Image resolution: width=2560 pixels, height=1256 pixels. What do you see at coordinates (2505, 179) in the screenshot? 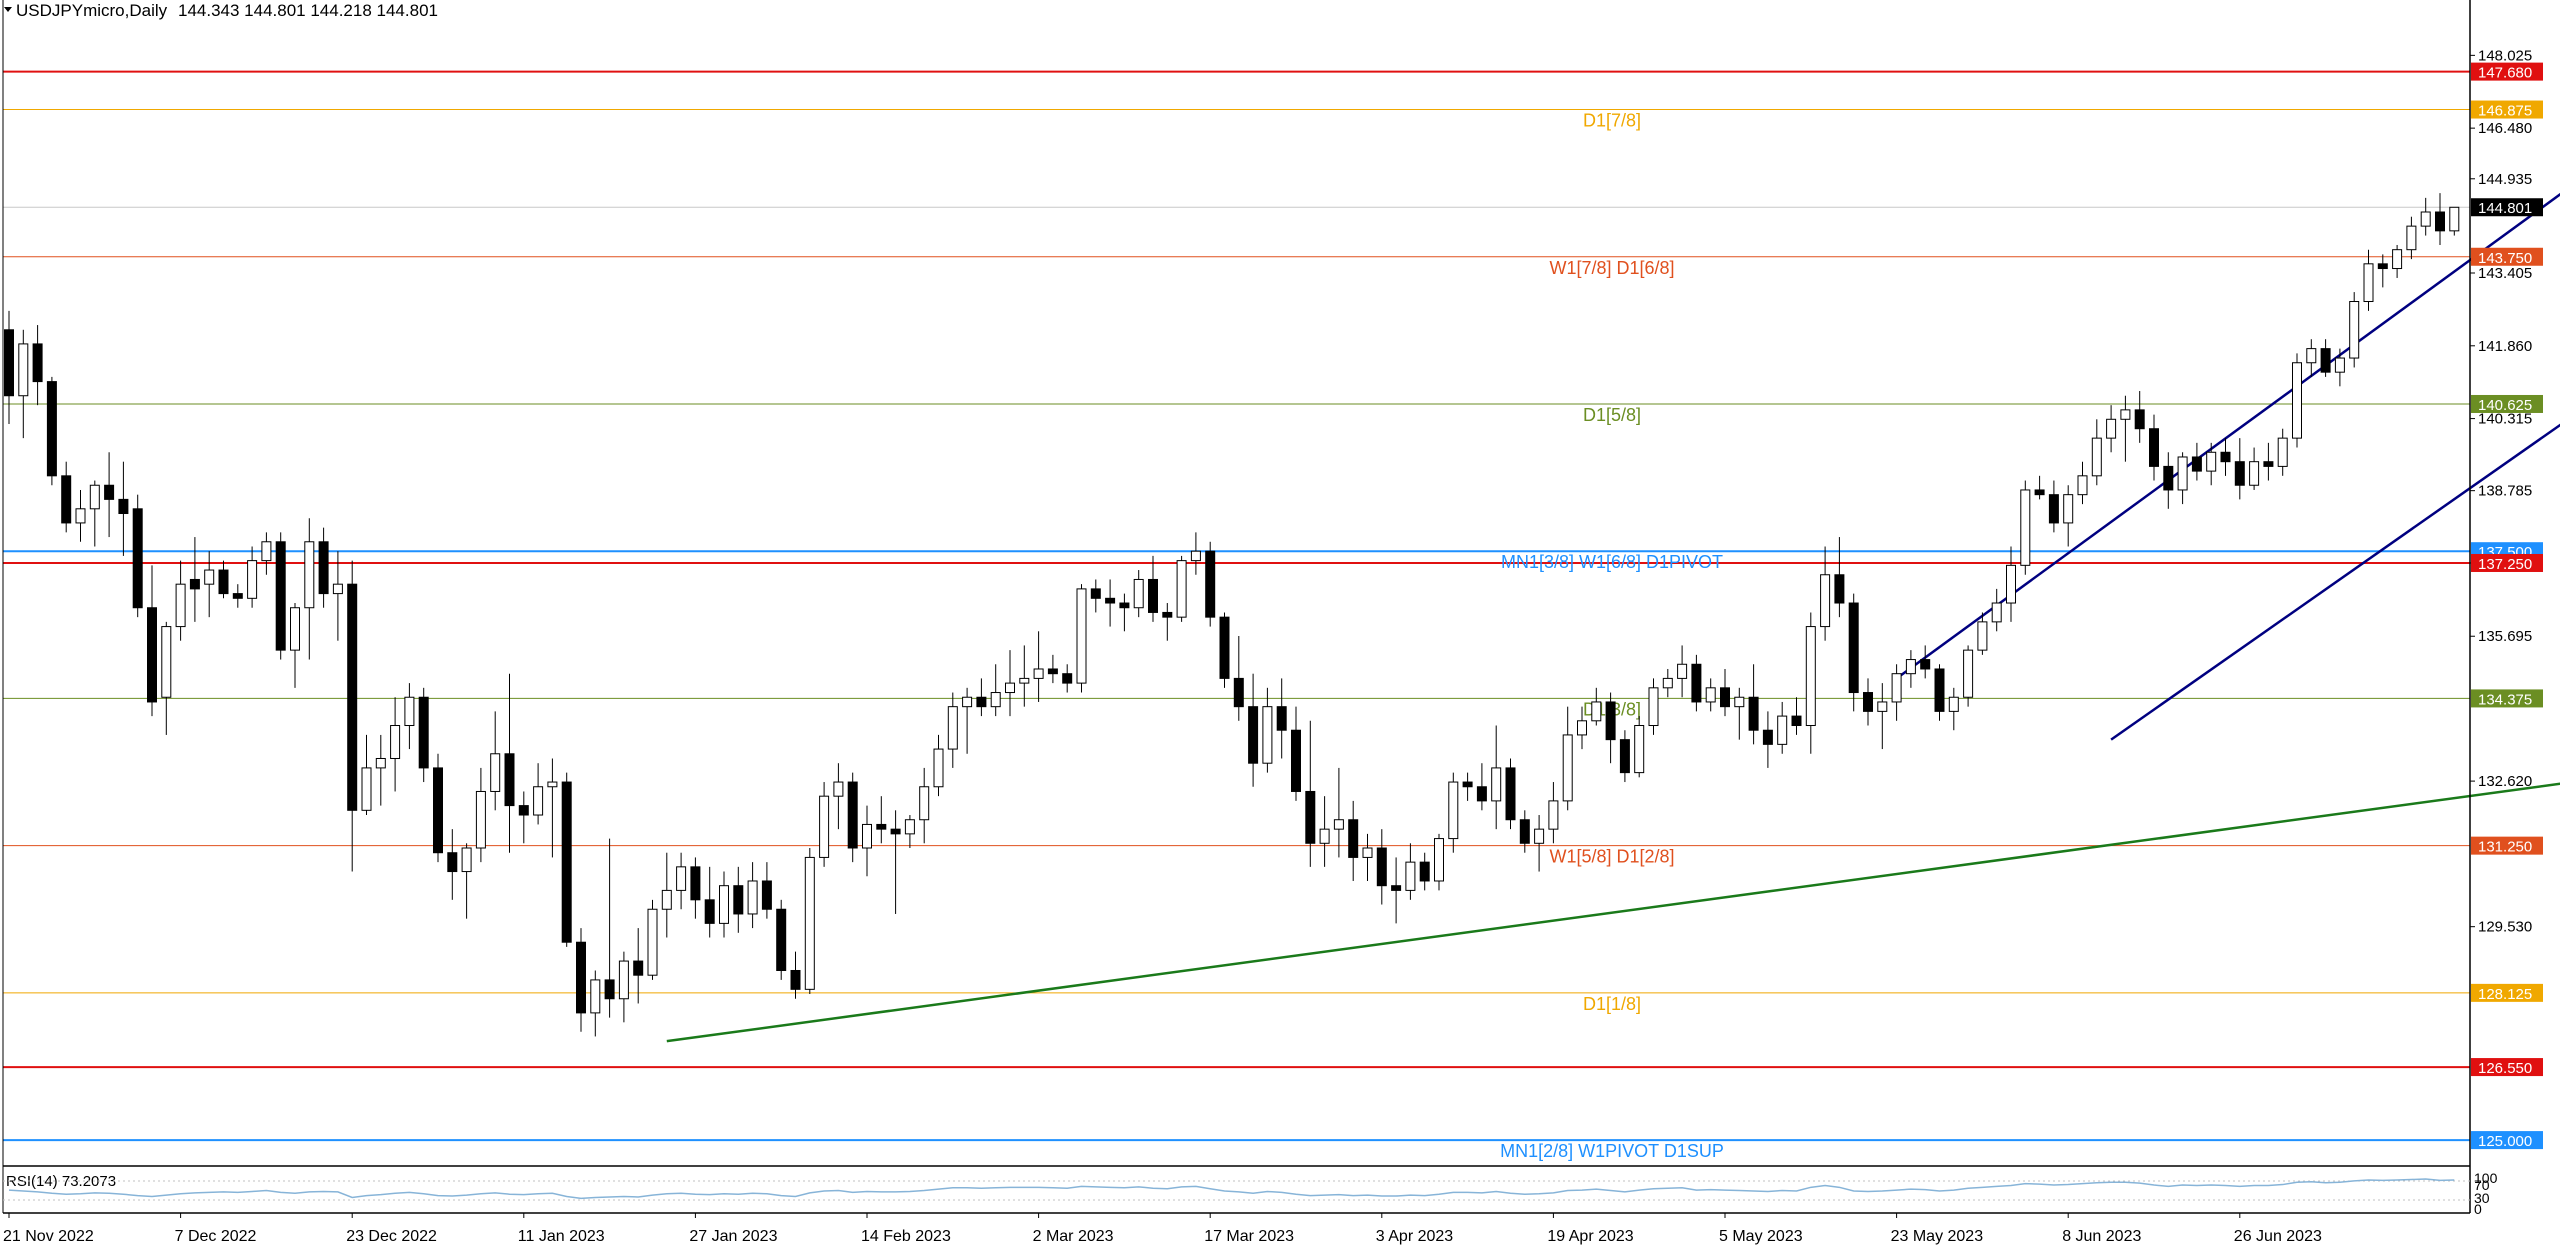
I see `y-tick-label: 144.935` at bounding box center [2505, 179].